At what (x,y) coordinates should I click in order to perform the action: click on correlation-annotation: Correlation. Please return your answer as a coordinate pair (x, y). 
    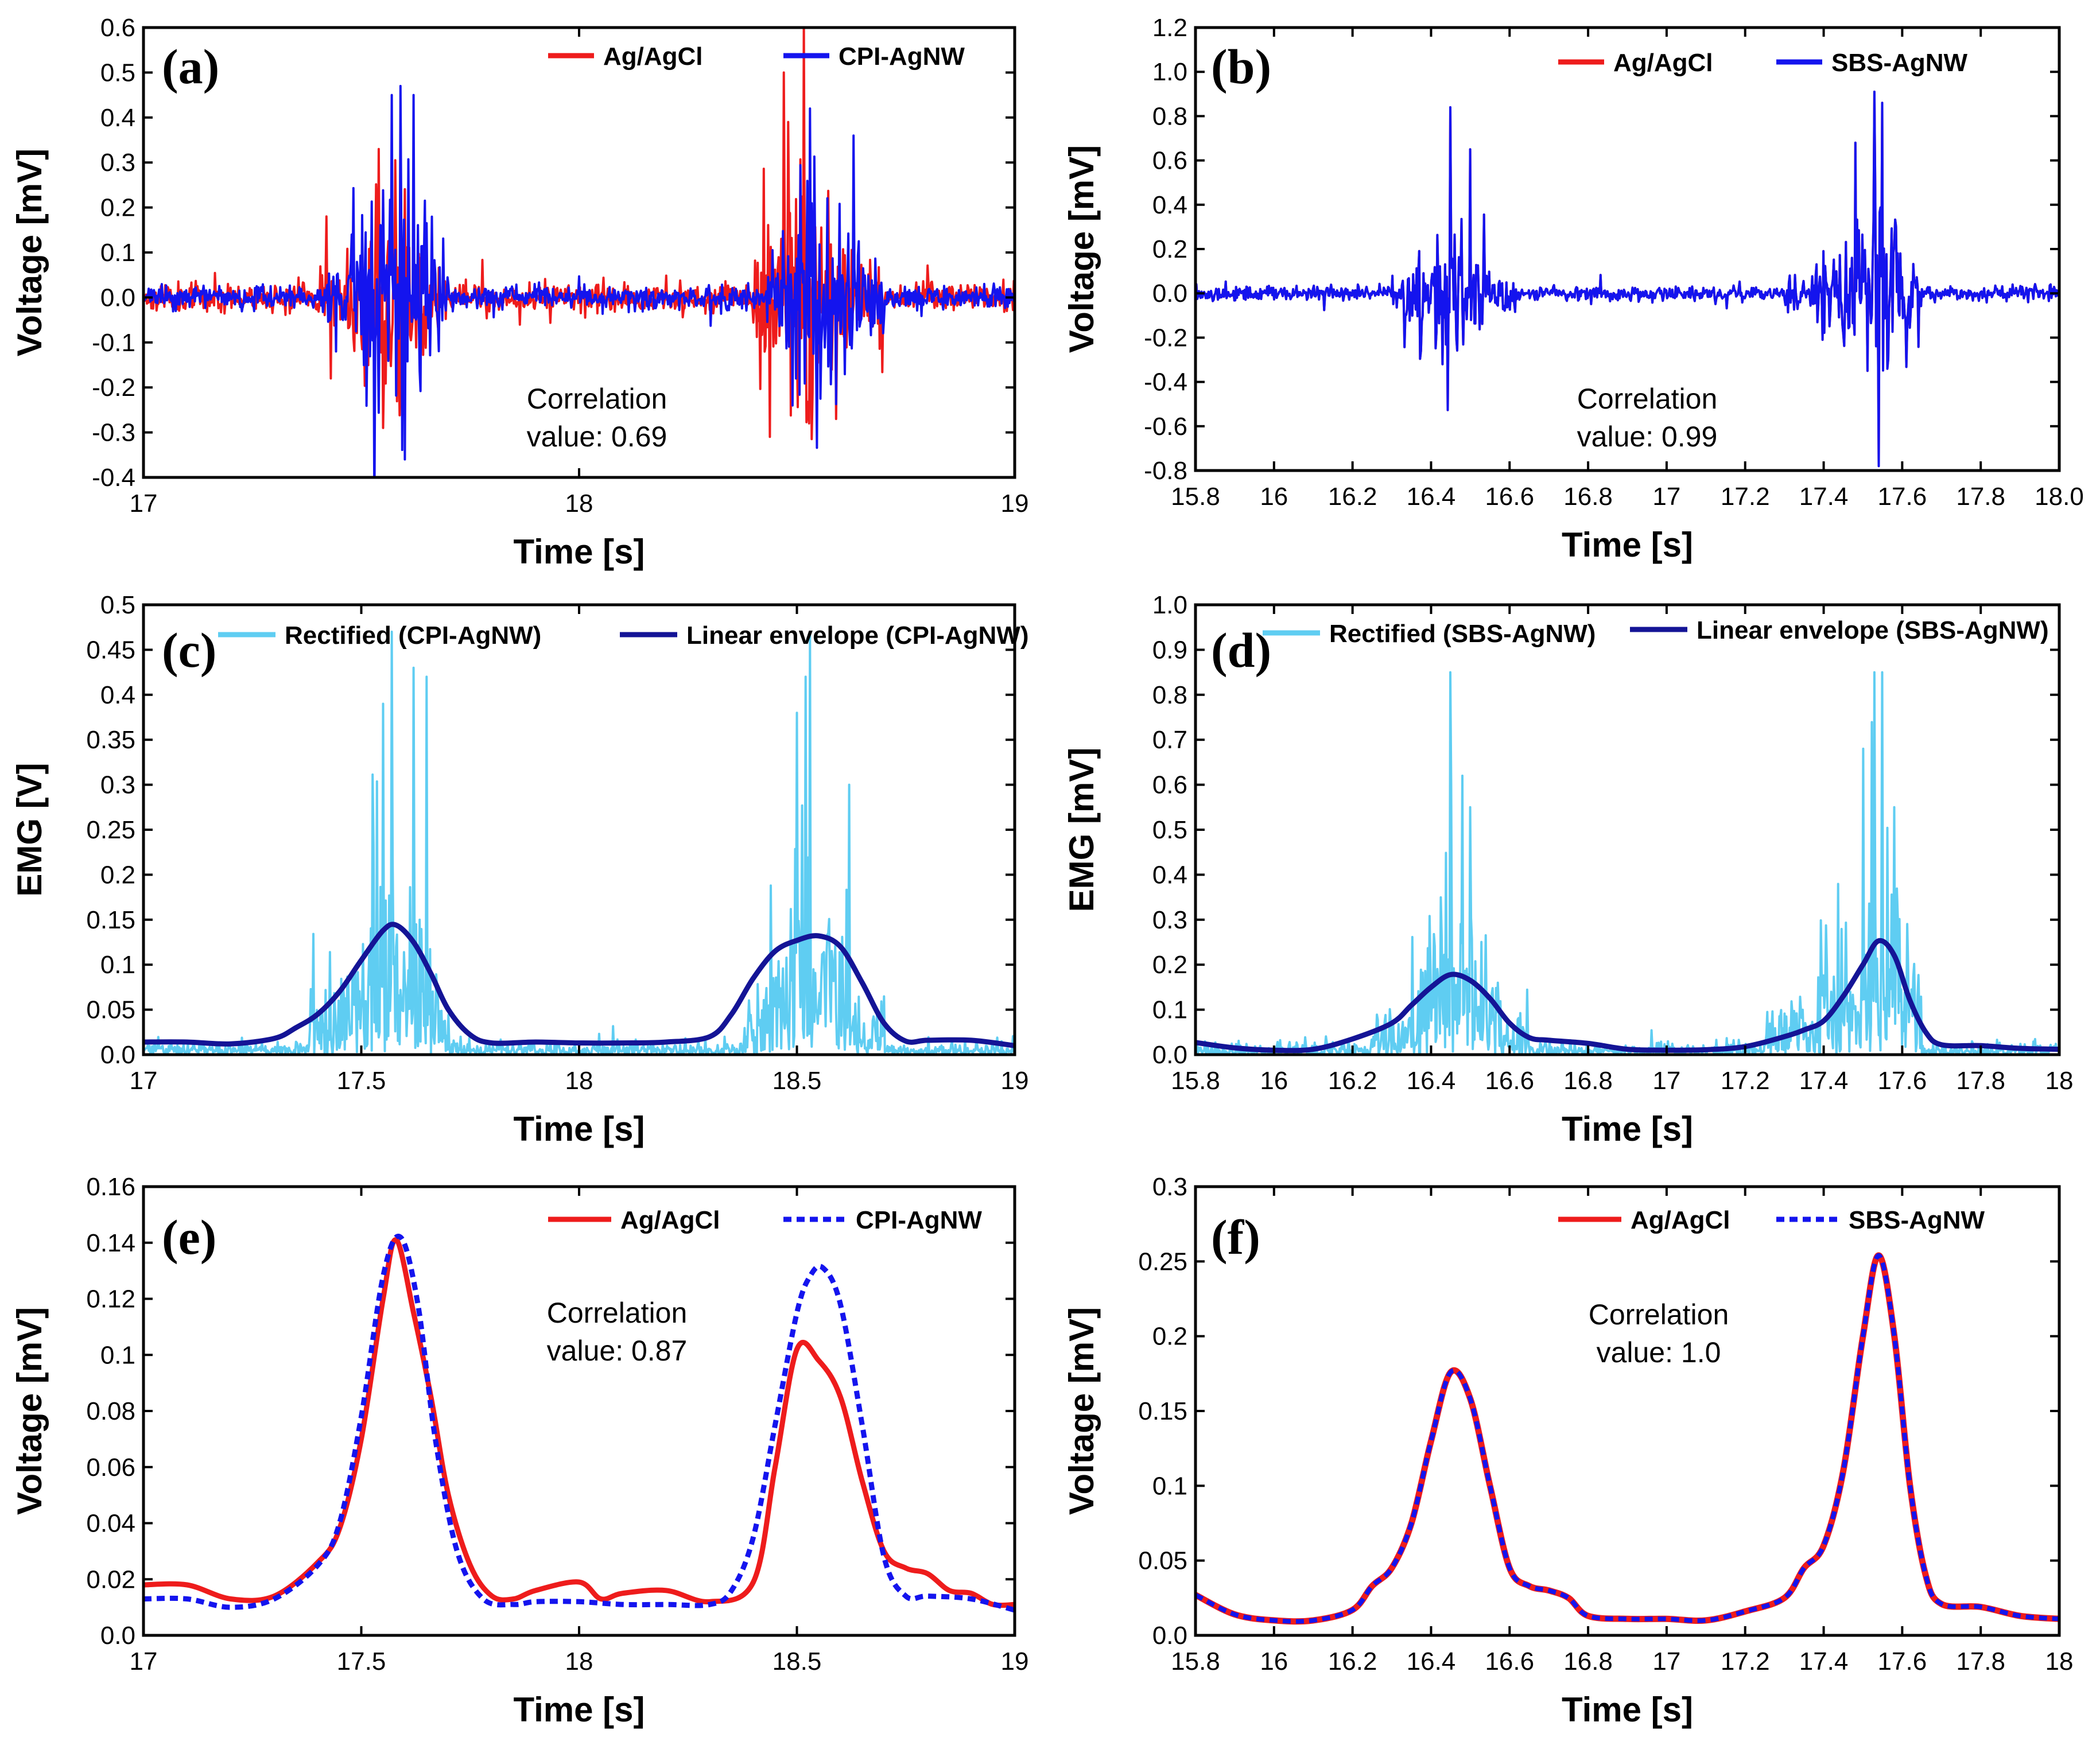
    Looking at the image, I should click on (617, 1313).